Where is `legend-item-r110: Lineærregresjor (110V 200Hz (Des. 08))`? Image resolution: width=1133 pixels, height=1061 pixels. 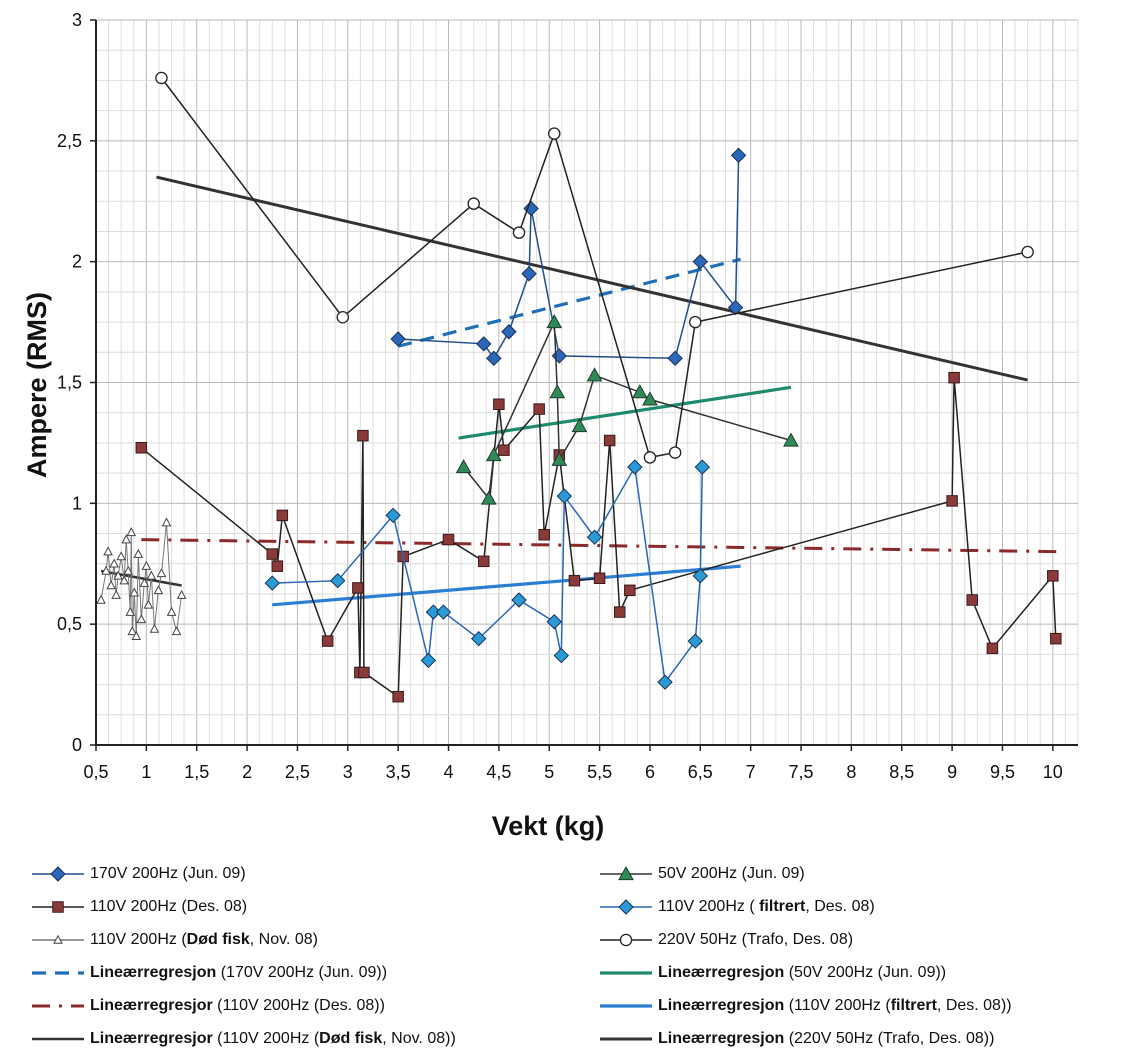
legend-item-r110: Lineærregresjor (110V 200Hz (Des. 08)) is located at coordinates (207, 1006).